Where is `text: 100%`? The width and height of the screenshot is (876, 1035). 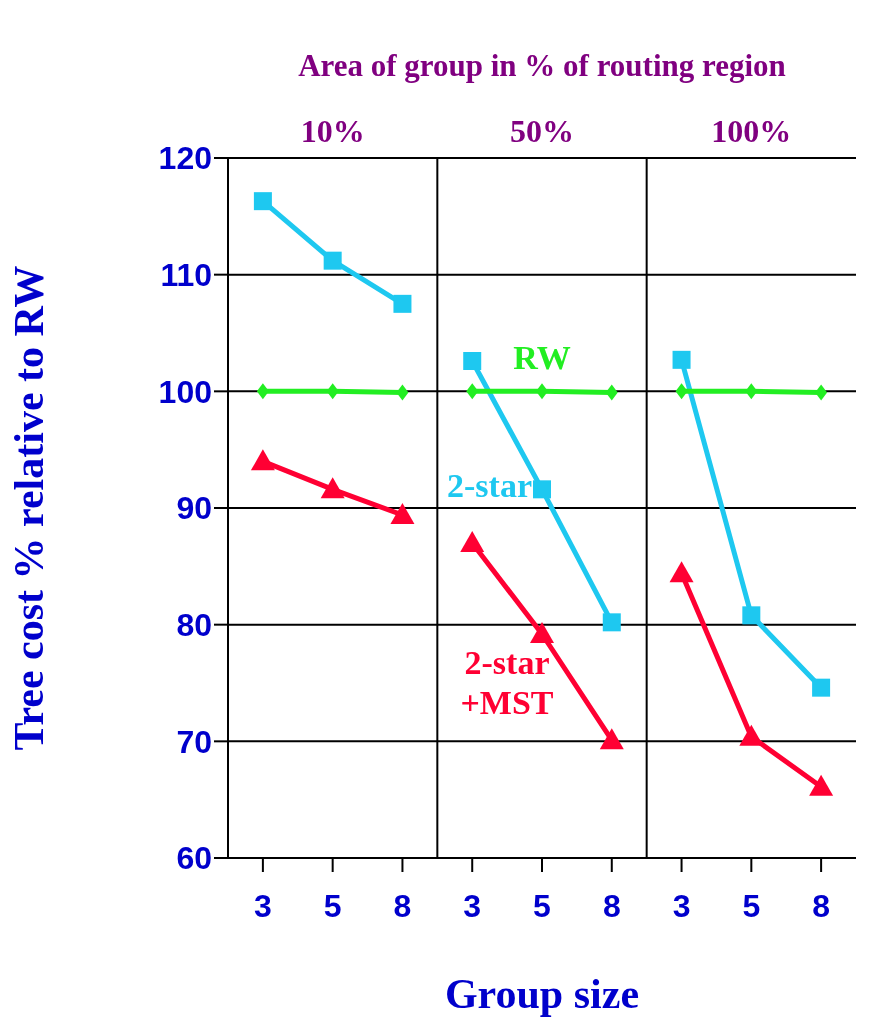
text: 100% is located at coordinates (751, 131).